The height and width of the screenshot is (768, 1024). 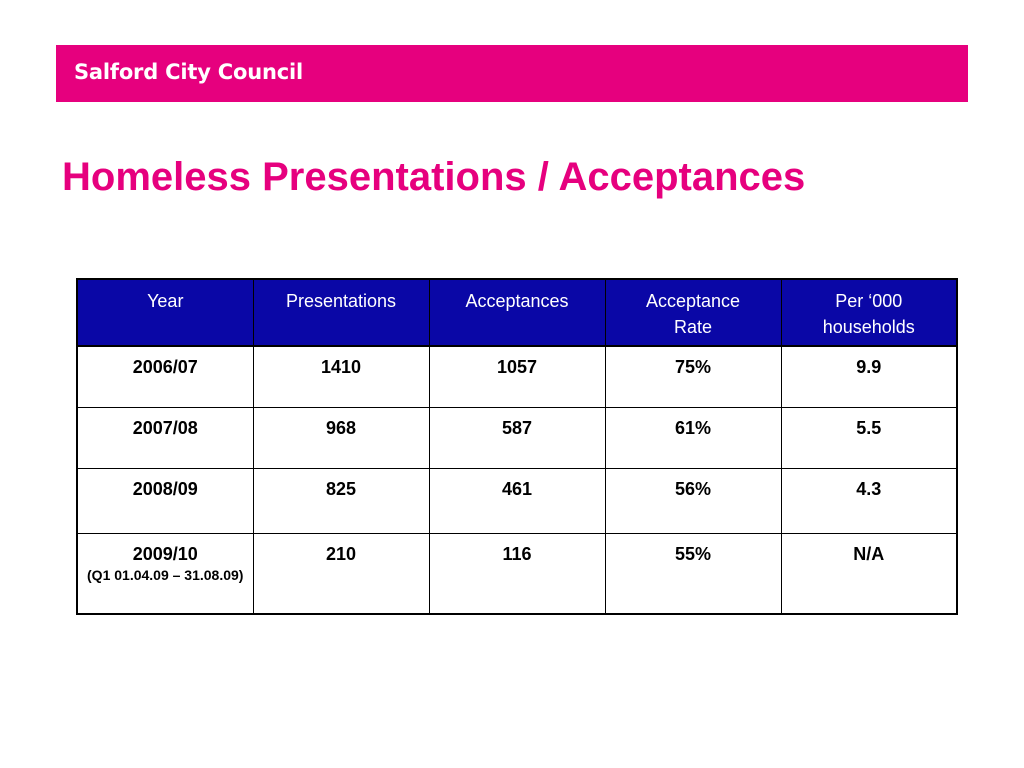 I want to click on cell-acceptances: 1057, so click(x=517, y=376).